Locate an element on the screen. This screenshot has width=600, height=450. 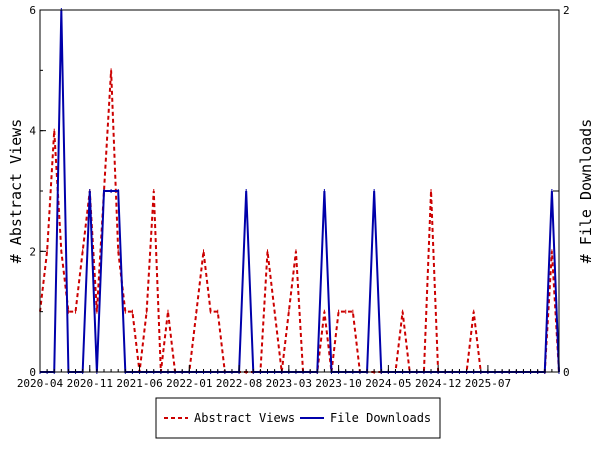
y-axis-left-title: # Abstract Views is located at coordinates (16, 191).